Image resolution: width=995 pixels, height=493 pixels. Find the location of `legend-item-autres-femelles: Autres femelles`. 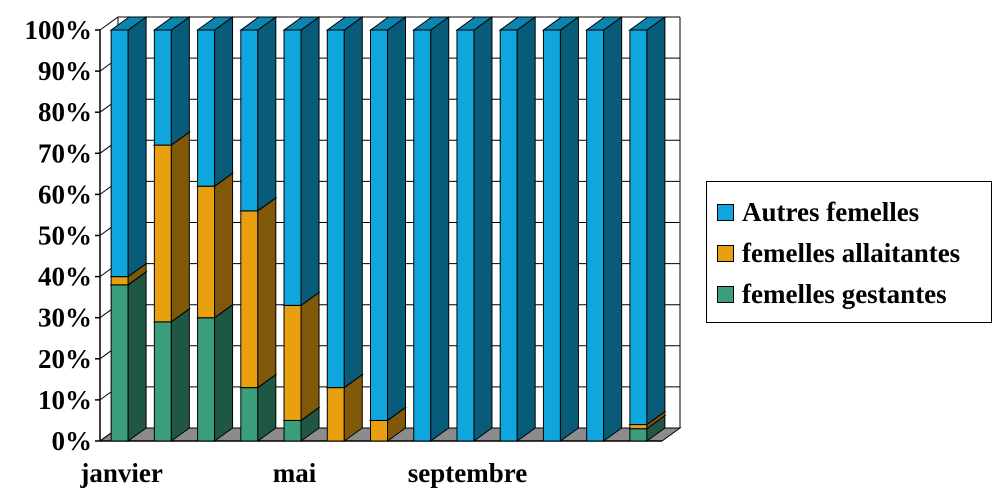

legend-item-autres-femelles: Autres femelles is located at coordinates (818, 212).